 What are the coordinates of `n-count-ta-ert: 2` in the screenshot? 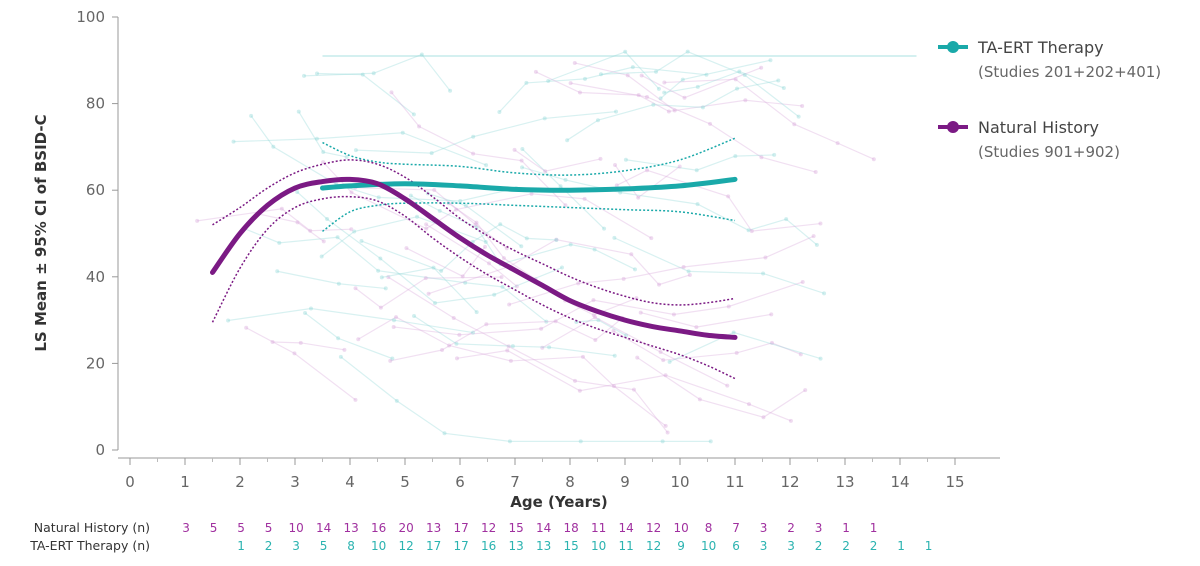 It's located at (846, 546).